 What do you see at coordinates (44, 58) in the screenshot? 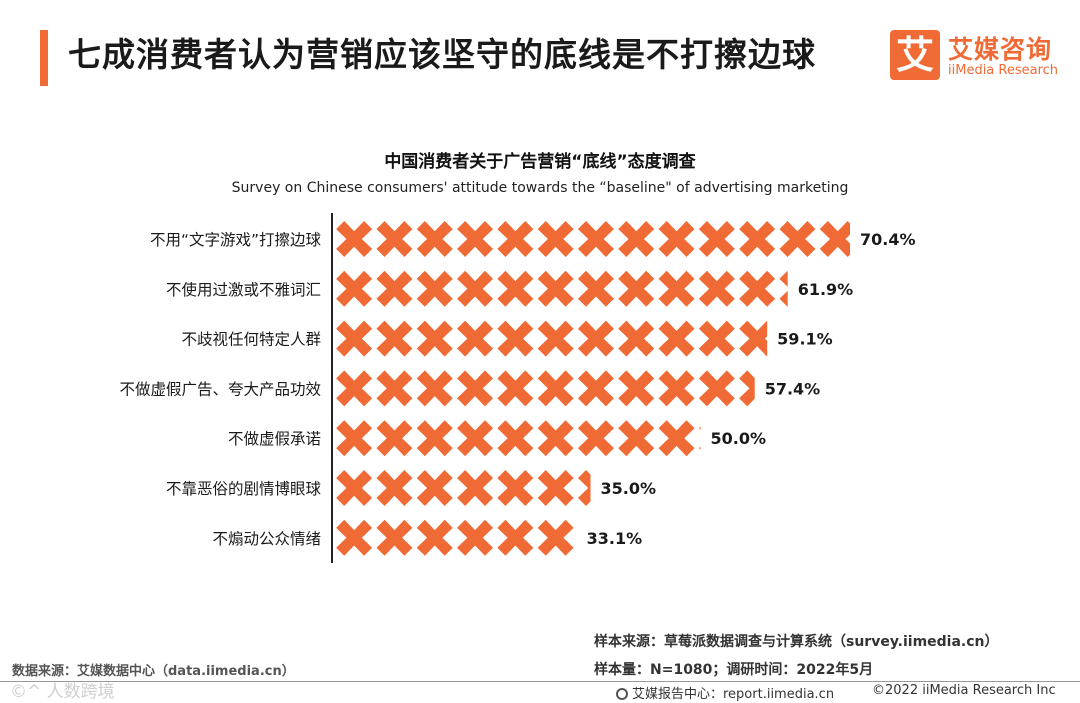
I see `title-accent-bar` at bounding box center [44, 58].